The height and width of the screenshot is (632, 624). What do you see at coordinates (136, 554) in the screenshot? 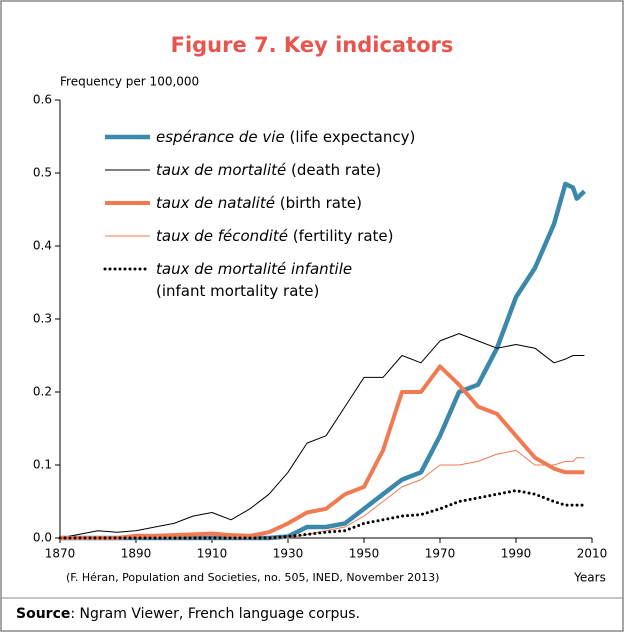
I see `x-tick-label: 1890` at bounding box center [136, 554].